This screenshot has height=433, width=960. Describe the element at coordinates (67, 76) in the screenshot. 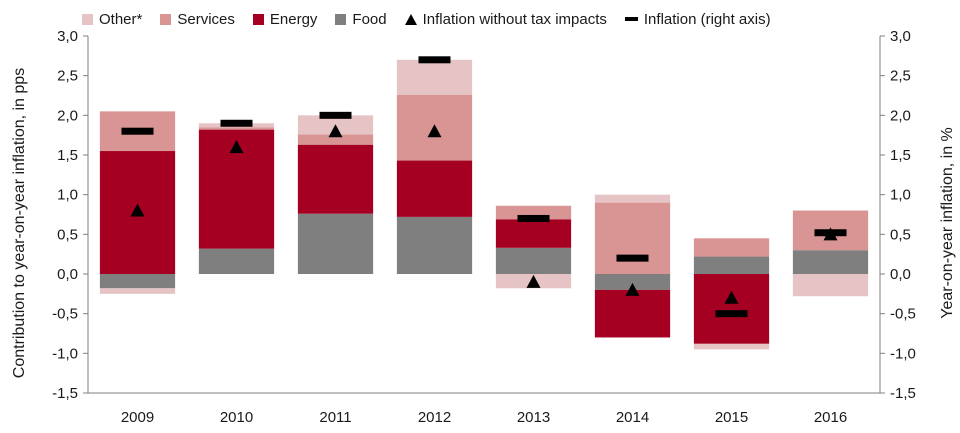

I see `y-tick-label: 2,5` at that location.